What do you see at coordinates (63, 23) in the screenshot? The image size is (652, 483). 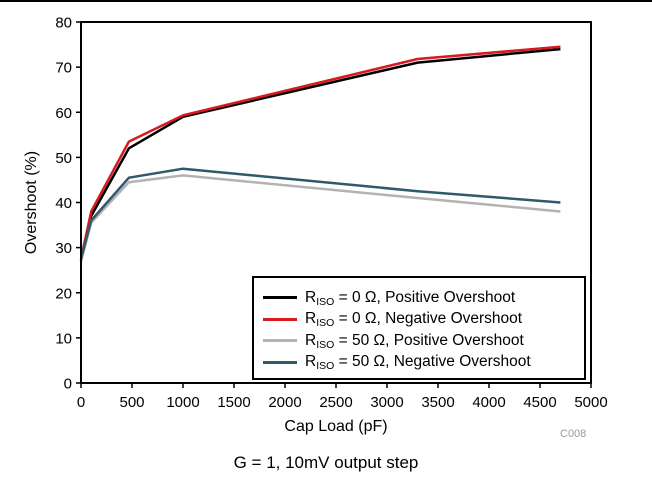 I see `y-tick-label: 80` at bounding box center [63, 23].